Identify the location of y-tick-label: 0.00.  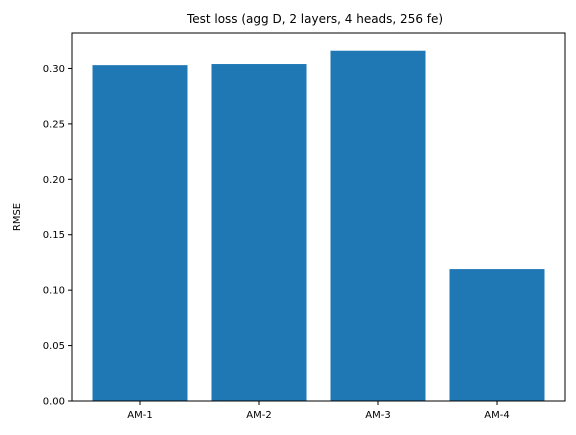
(54, 402).